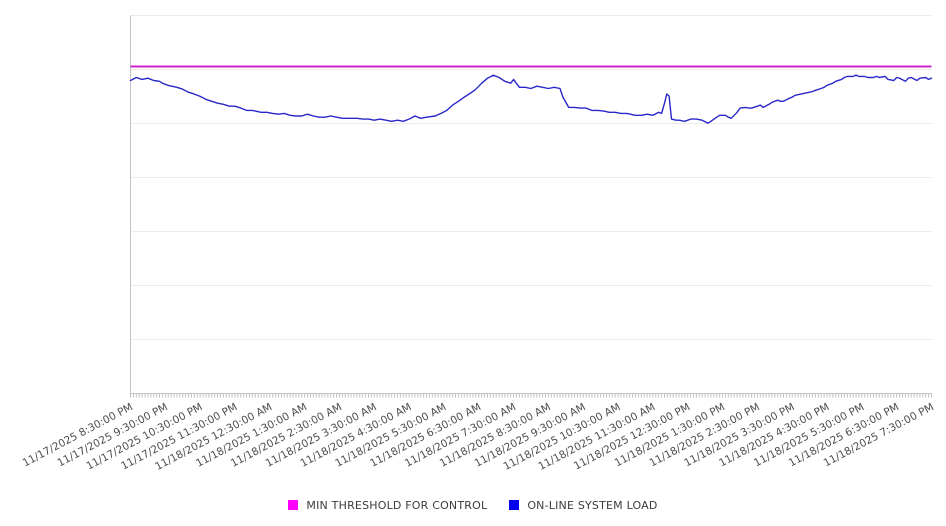 Image resolution: width=946 pixels, height=526 pixels. What do you see at coordinates (397, 505) in the screenshot?
I see `legend-label-min-threshold: MIN THRESHOLD FOR CONTROL` at bounding box center [397, 505].